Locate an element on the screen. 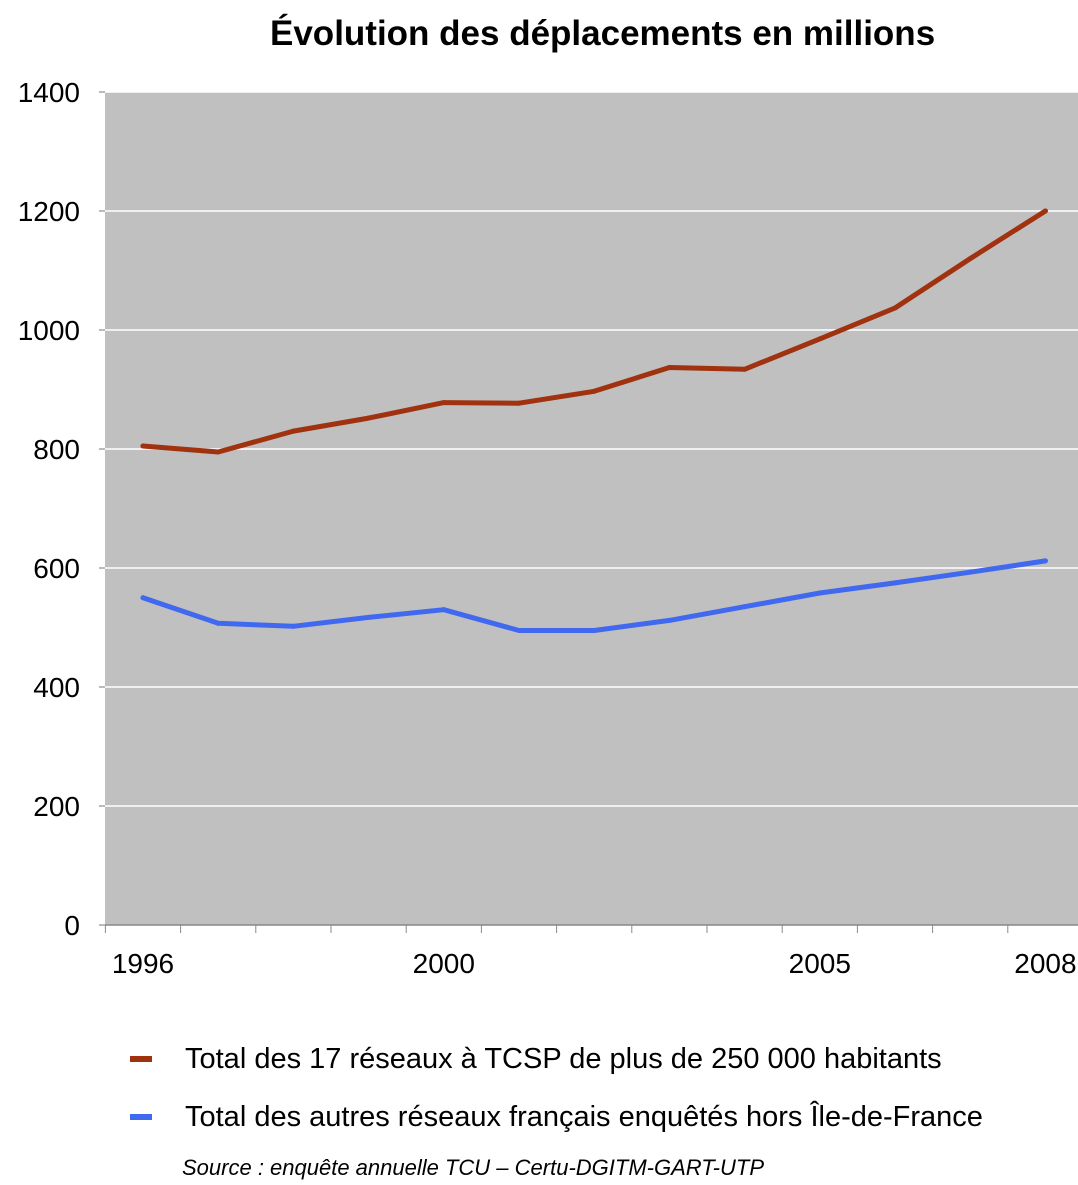 This screenshot has height=1185, width=1078. y-tick-label: 1200 is located at coordinates (49, 211).